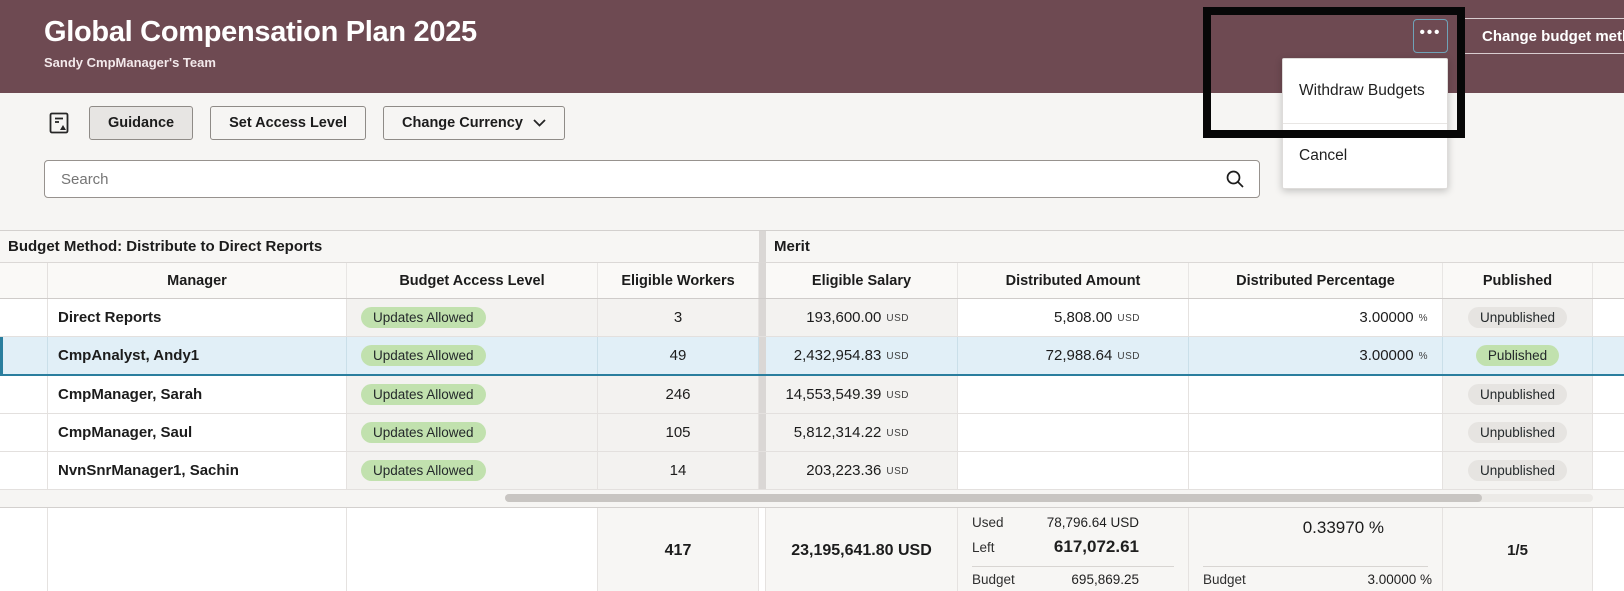  I want to click on distributed-amount-column-header: Distributed Amount, so click(1073, 280).